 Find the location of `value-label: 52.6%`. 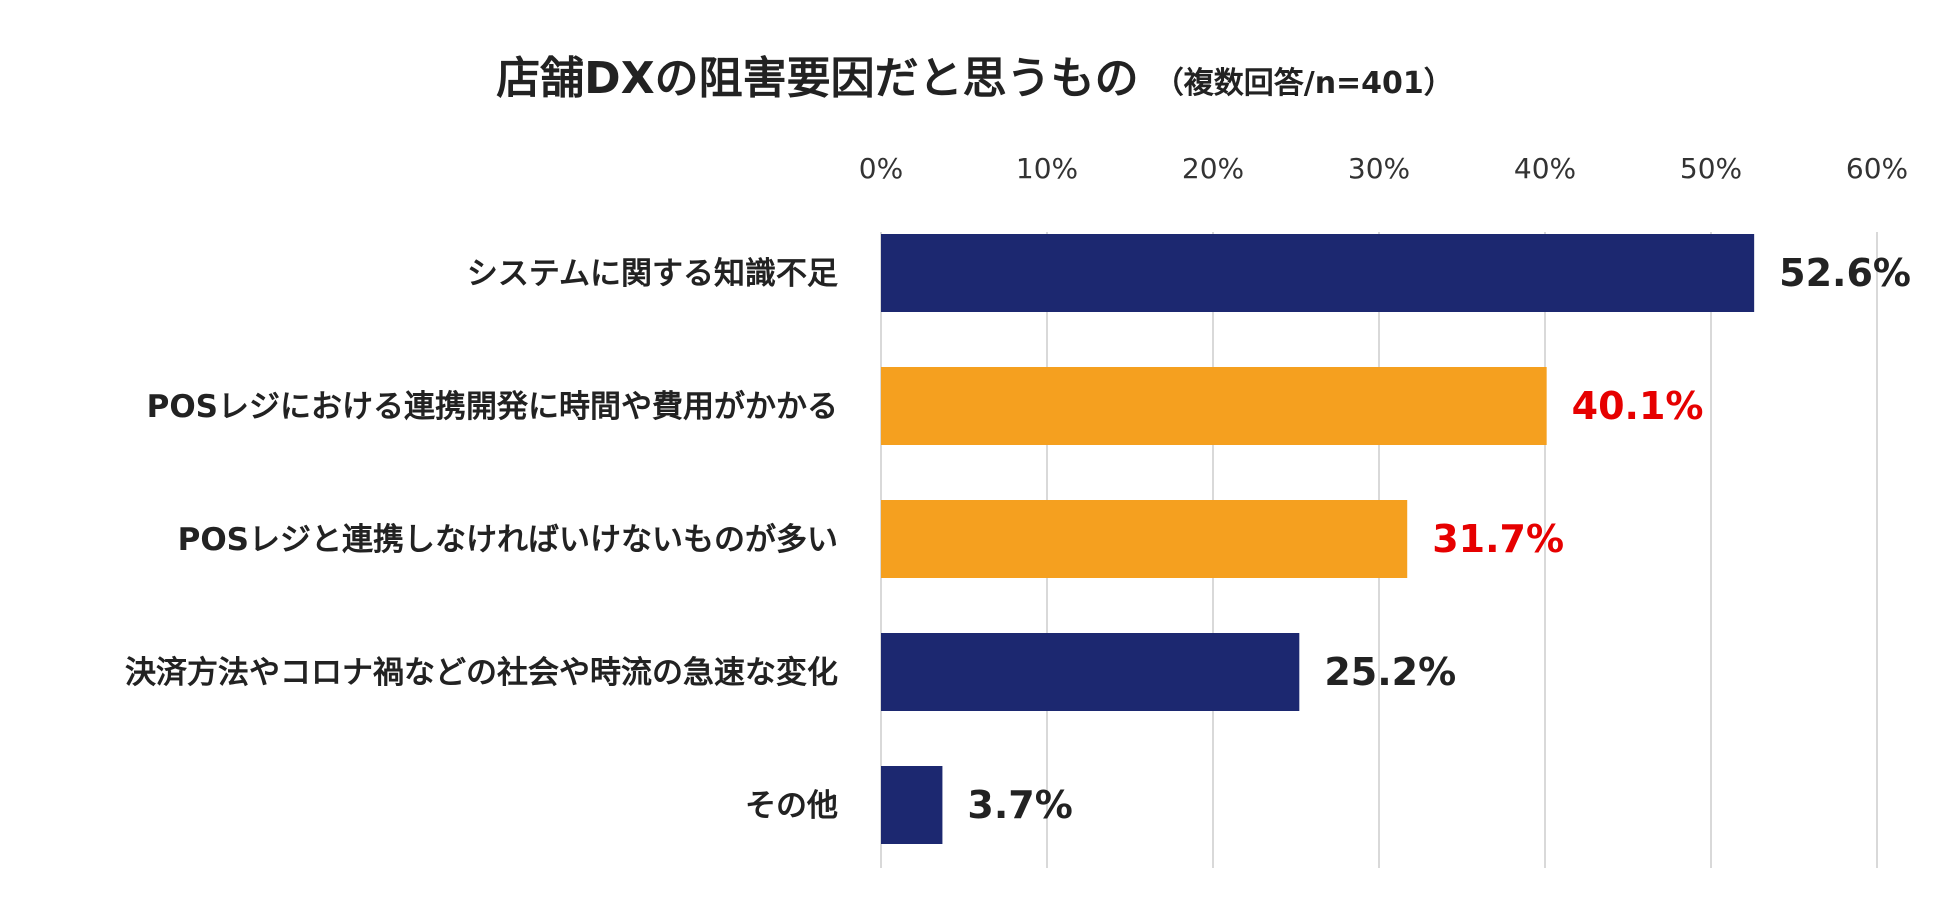

value-label: 52.6% is located at coordinates (1845, 273).